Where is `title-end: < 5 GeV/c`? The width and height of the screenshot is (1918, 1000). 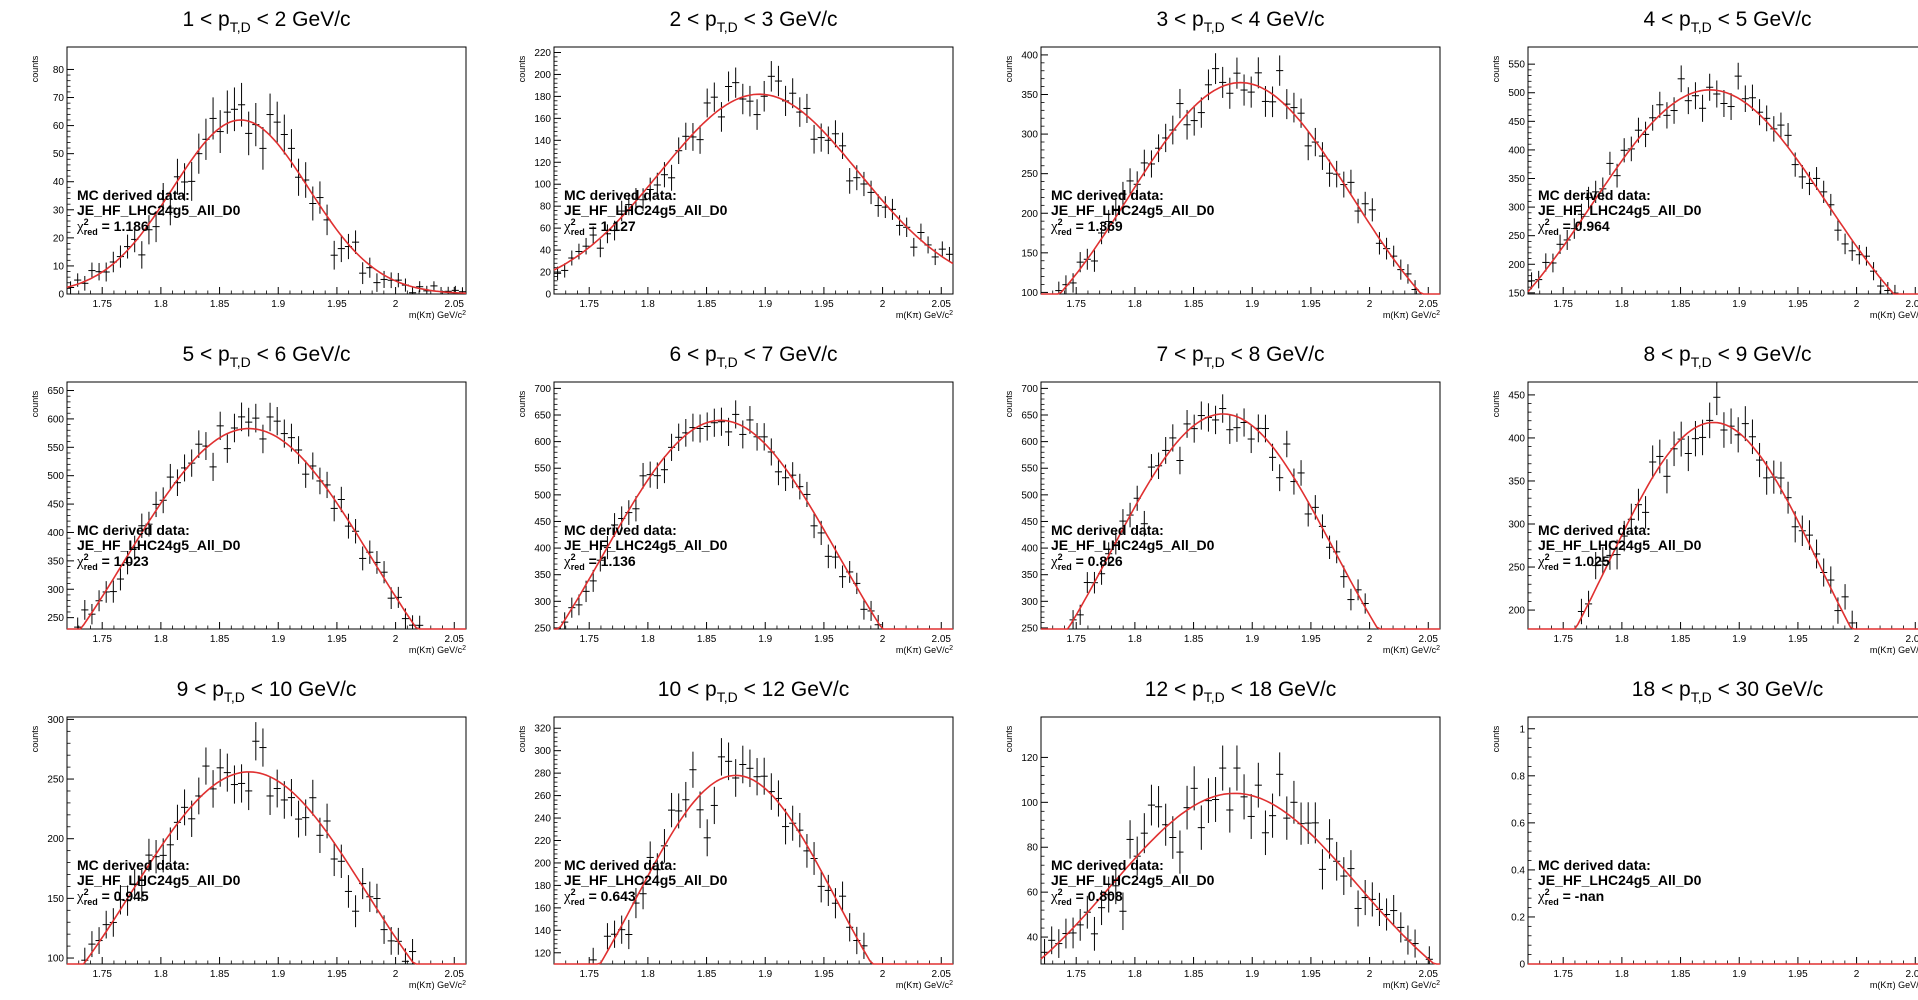
title-end: < 5 GeV/c is located at coordinates (1762, 19).